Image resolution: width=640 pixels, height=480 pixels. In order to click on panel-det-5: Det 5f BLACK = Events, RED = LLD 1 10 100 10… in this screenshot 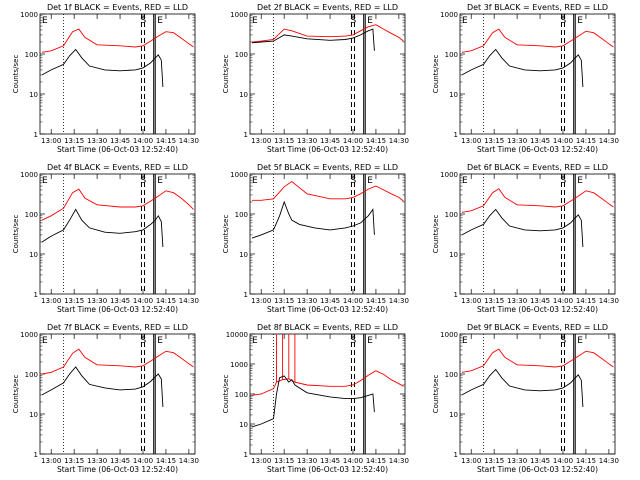, I will do `click(315, 238)`.